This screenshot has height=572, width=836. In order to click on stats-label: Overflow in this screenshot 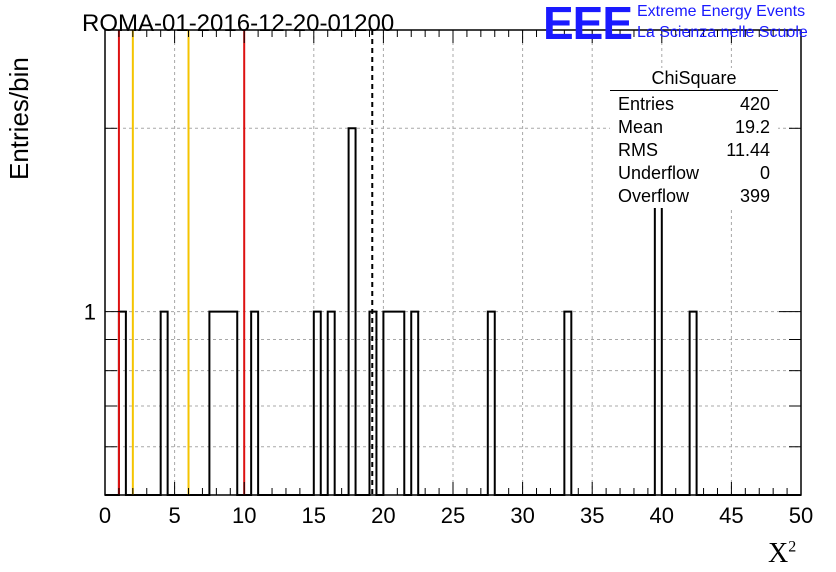, I will do `click(654, 196)`.